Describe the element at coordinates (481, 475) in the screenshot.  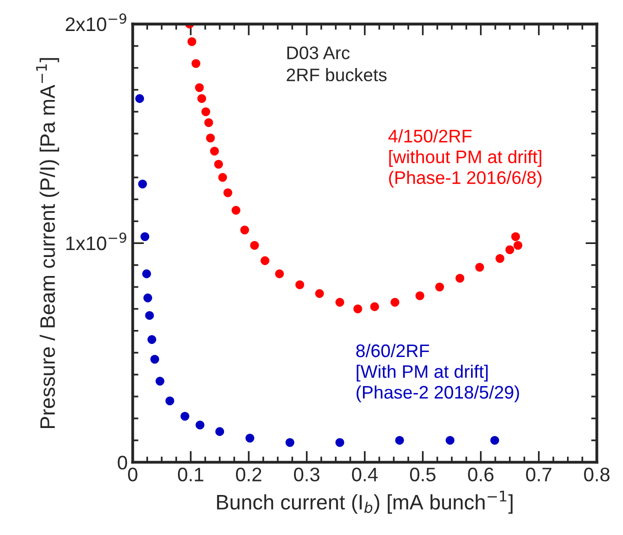
I see `x-tick-label: 0.6` at that location.